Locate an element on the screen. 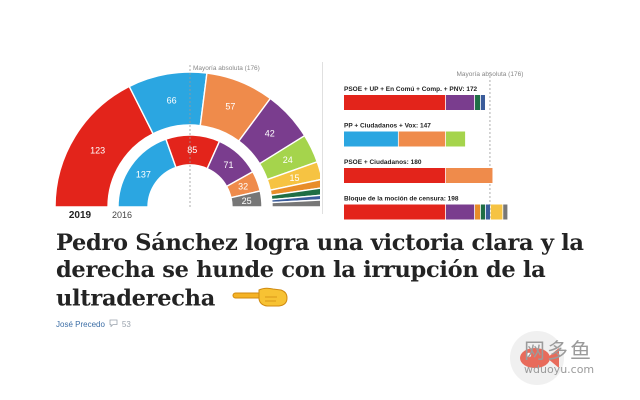 The height and width of the screenshot is (400, 640). comment-count: 53 is located at coordinates (126, 324).